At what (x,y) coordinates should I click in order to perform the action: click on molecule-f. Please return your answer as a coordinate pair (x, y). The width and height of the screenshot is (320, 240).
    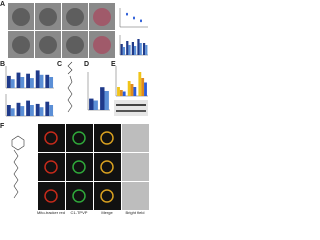
    Looking at the image, I should click on (18, 167).